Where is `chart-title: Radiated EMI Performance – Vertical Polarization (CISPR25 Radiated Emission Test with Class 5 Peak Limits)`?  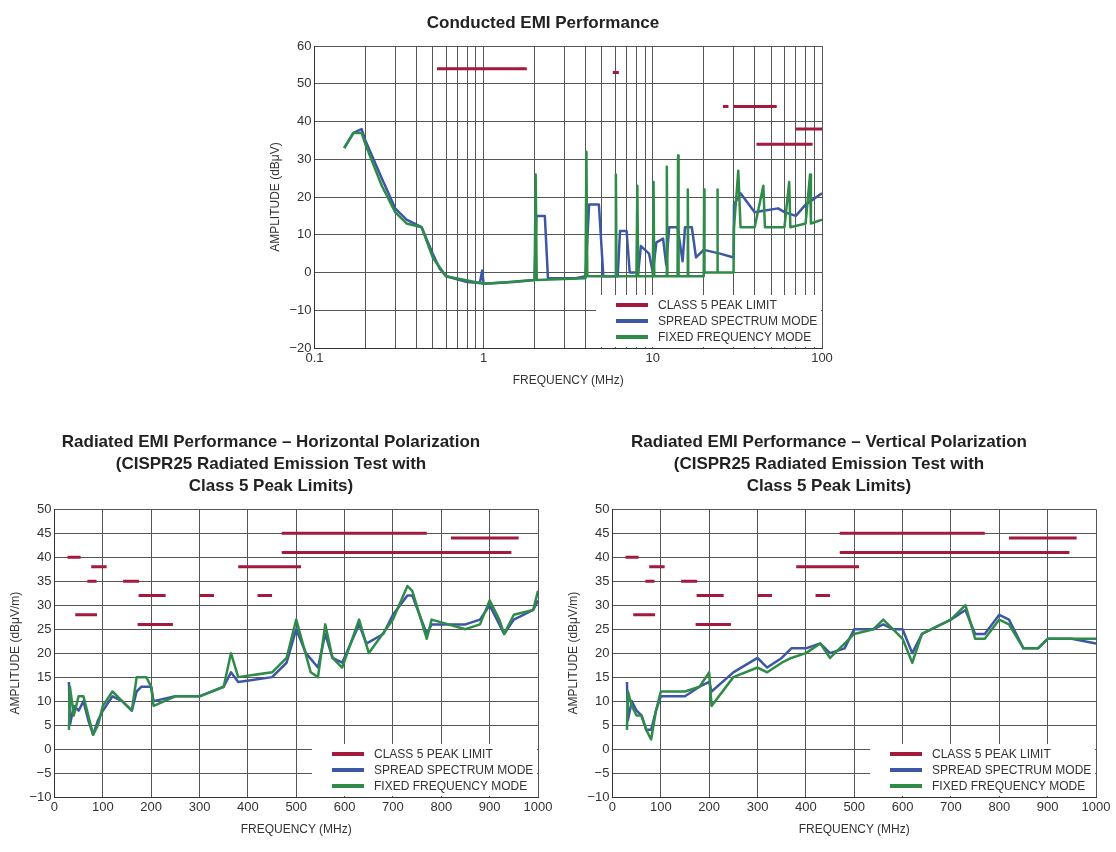 chart-title: Radiated EMI Performance – Vertical Polarization (CISPR25 Radiated Emission Test with Class 5 Peak Limits) is located at coordinates (829, 463).